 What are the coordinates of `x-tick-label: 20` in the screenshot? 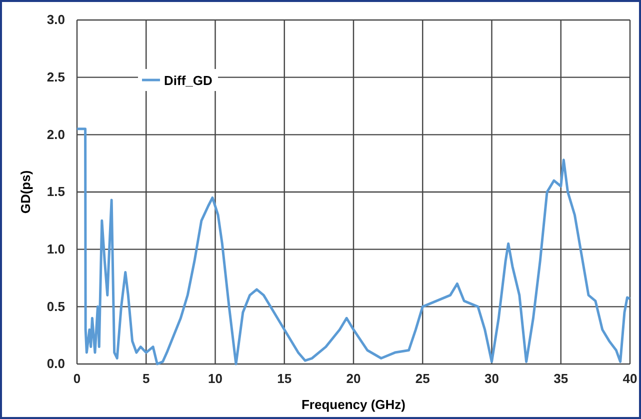 It's located at (353, 378).